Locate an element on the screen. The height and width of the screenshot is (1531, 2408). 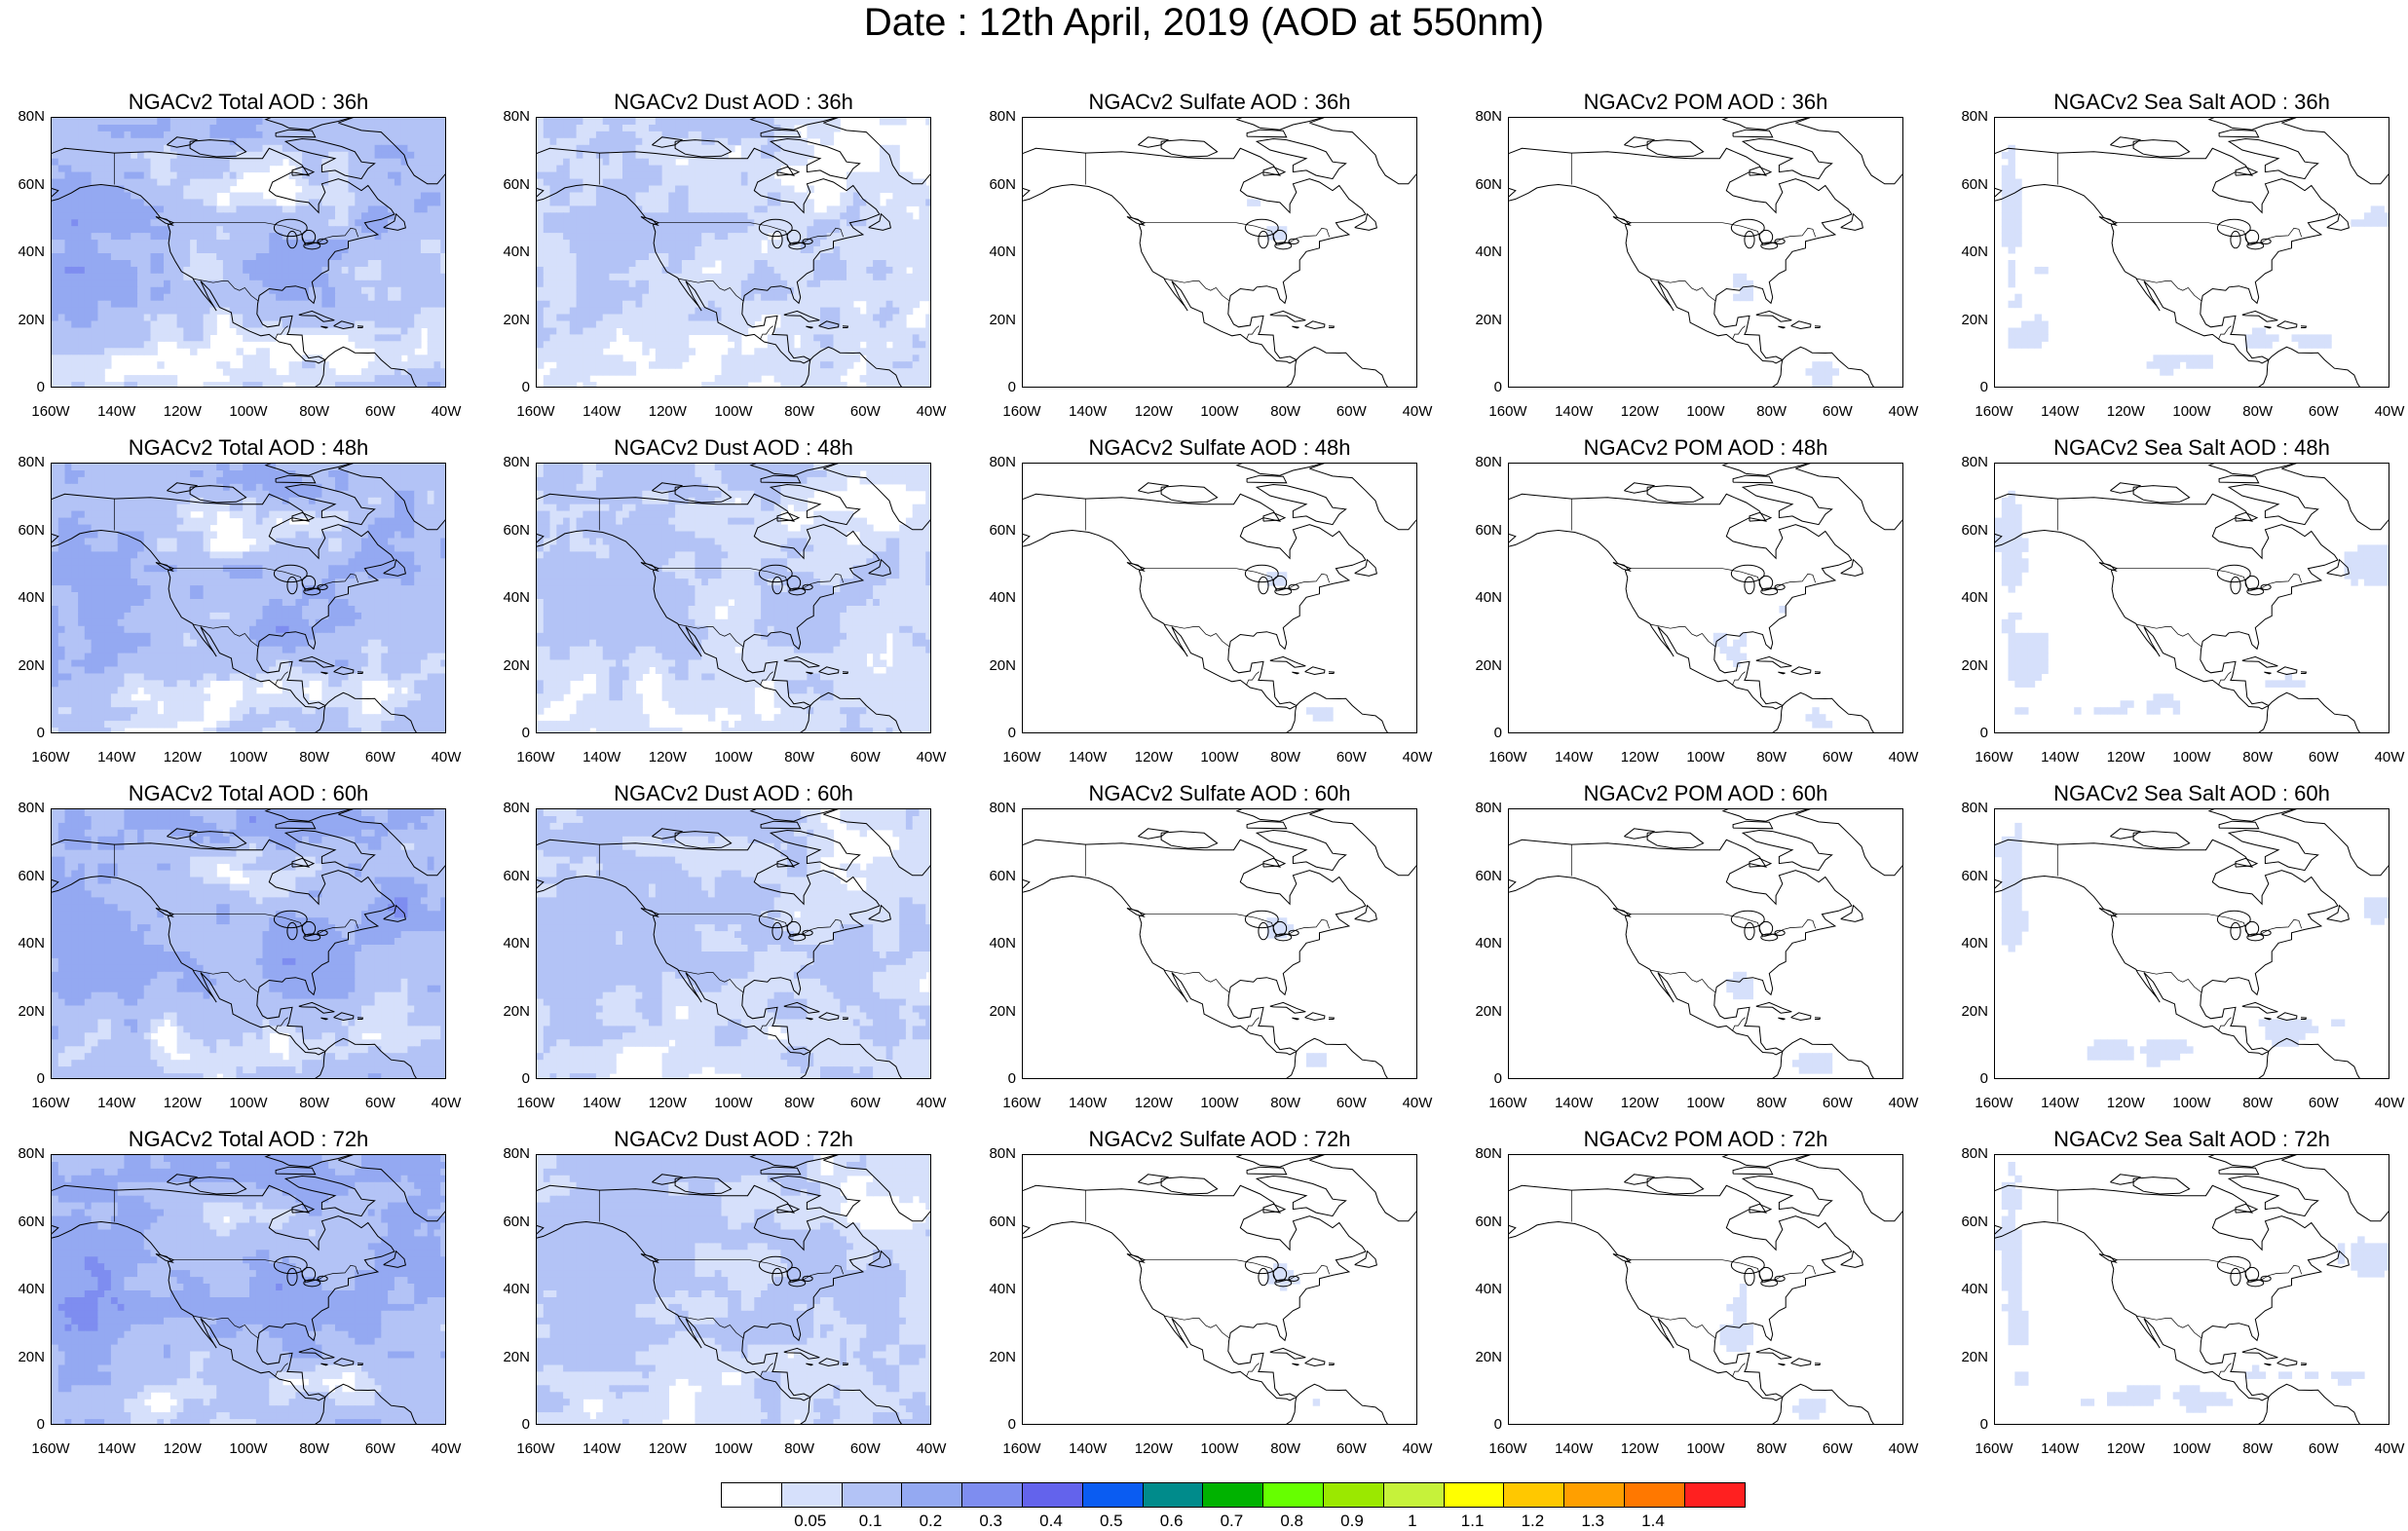
colorbar-label: 0.4 is located at coordinates (1051, 1521).